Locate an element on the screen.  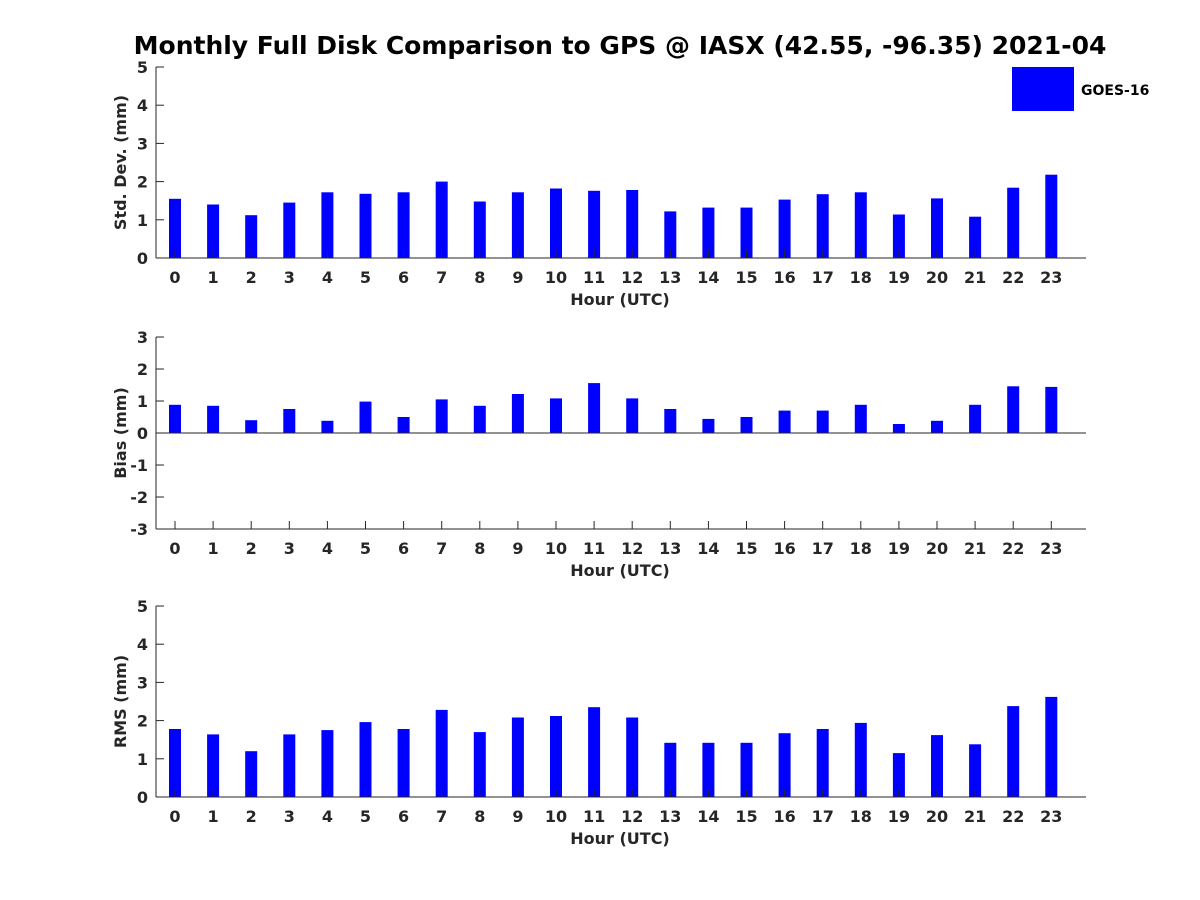
y-axis-label: Std. Dev. (mm) is located at coordinates (120, 162).